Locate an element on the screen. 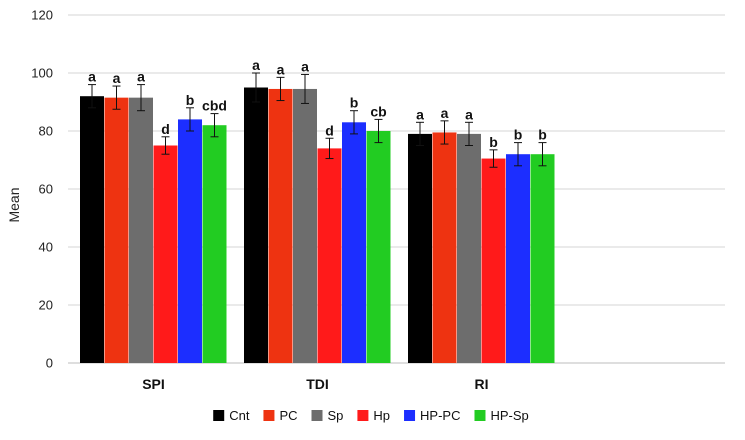 The height and width of the screenshot is (440, 745). y-tick-label: 120 is located at coordinates (42, 15).